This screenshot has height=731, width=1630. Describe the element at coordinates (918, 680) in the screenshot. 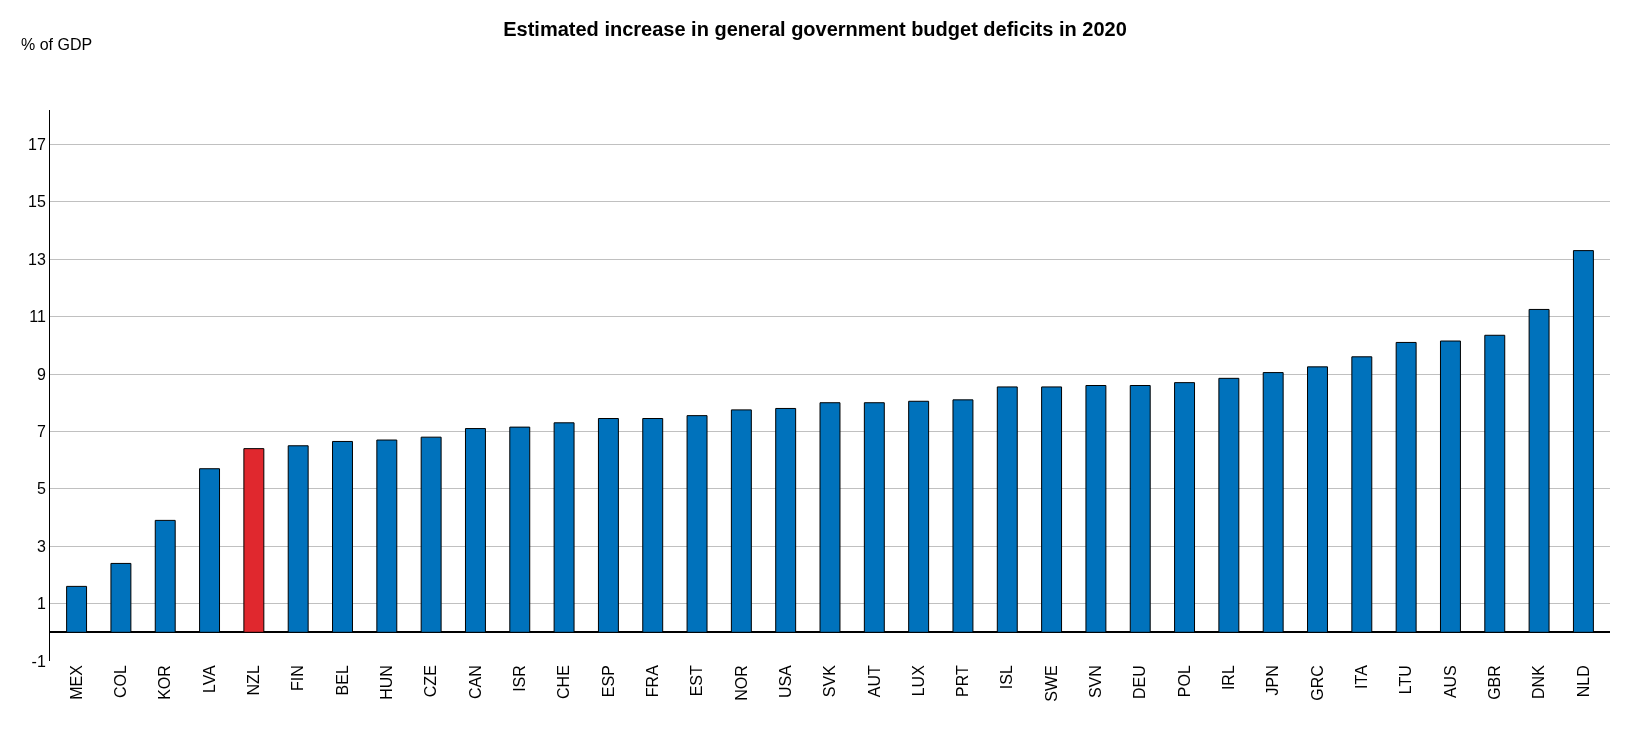

I see `x-tick-label: LUX` at that location.